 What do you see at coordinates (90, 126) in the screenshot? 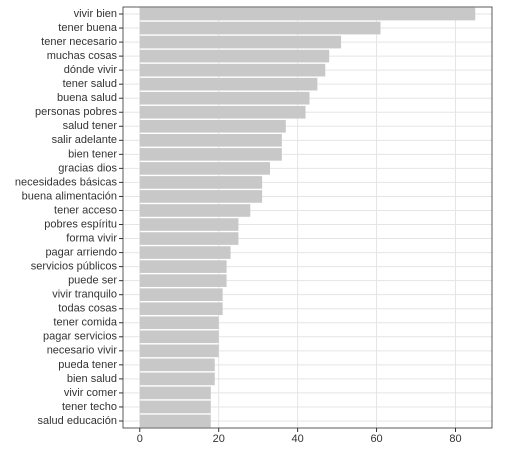
I see `y-tick-label: salud tener` at bounding box center [90, 126].